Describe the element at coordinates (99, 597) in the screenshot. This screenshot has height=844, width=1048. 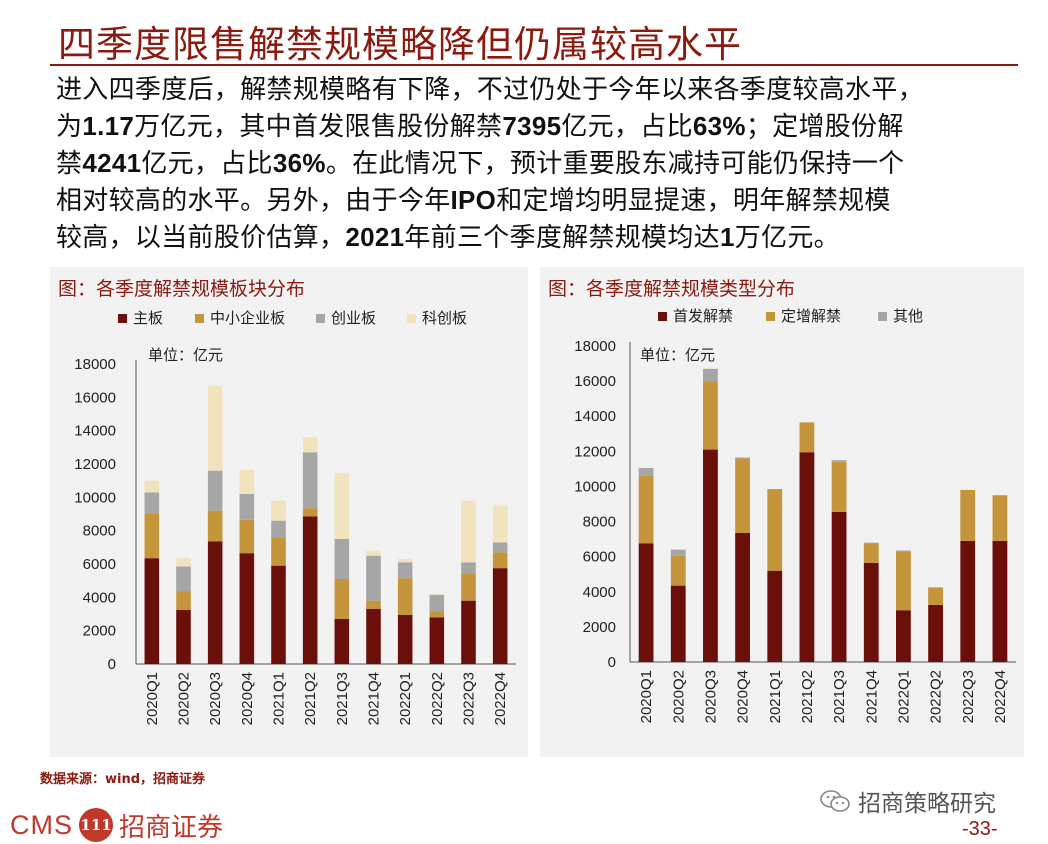
I see `y-tick-label: 4000` at that location.